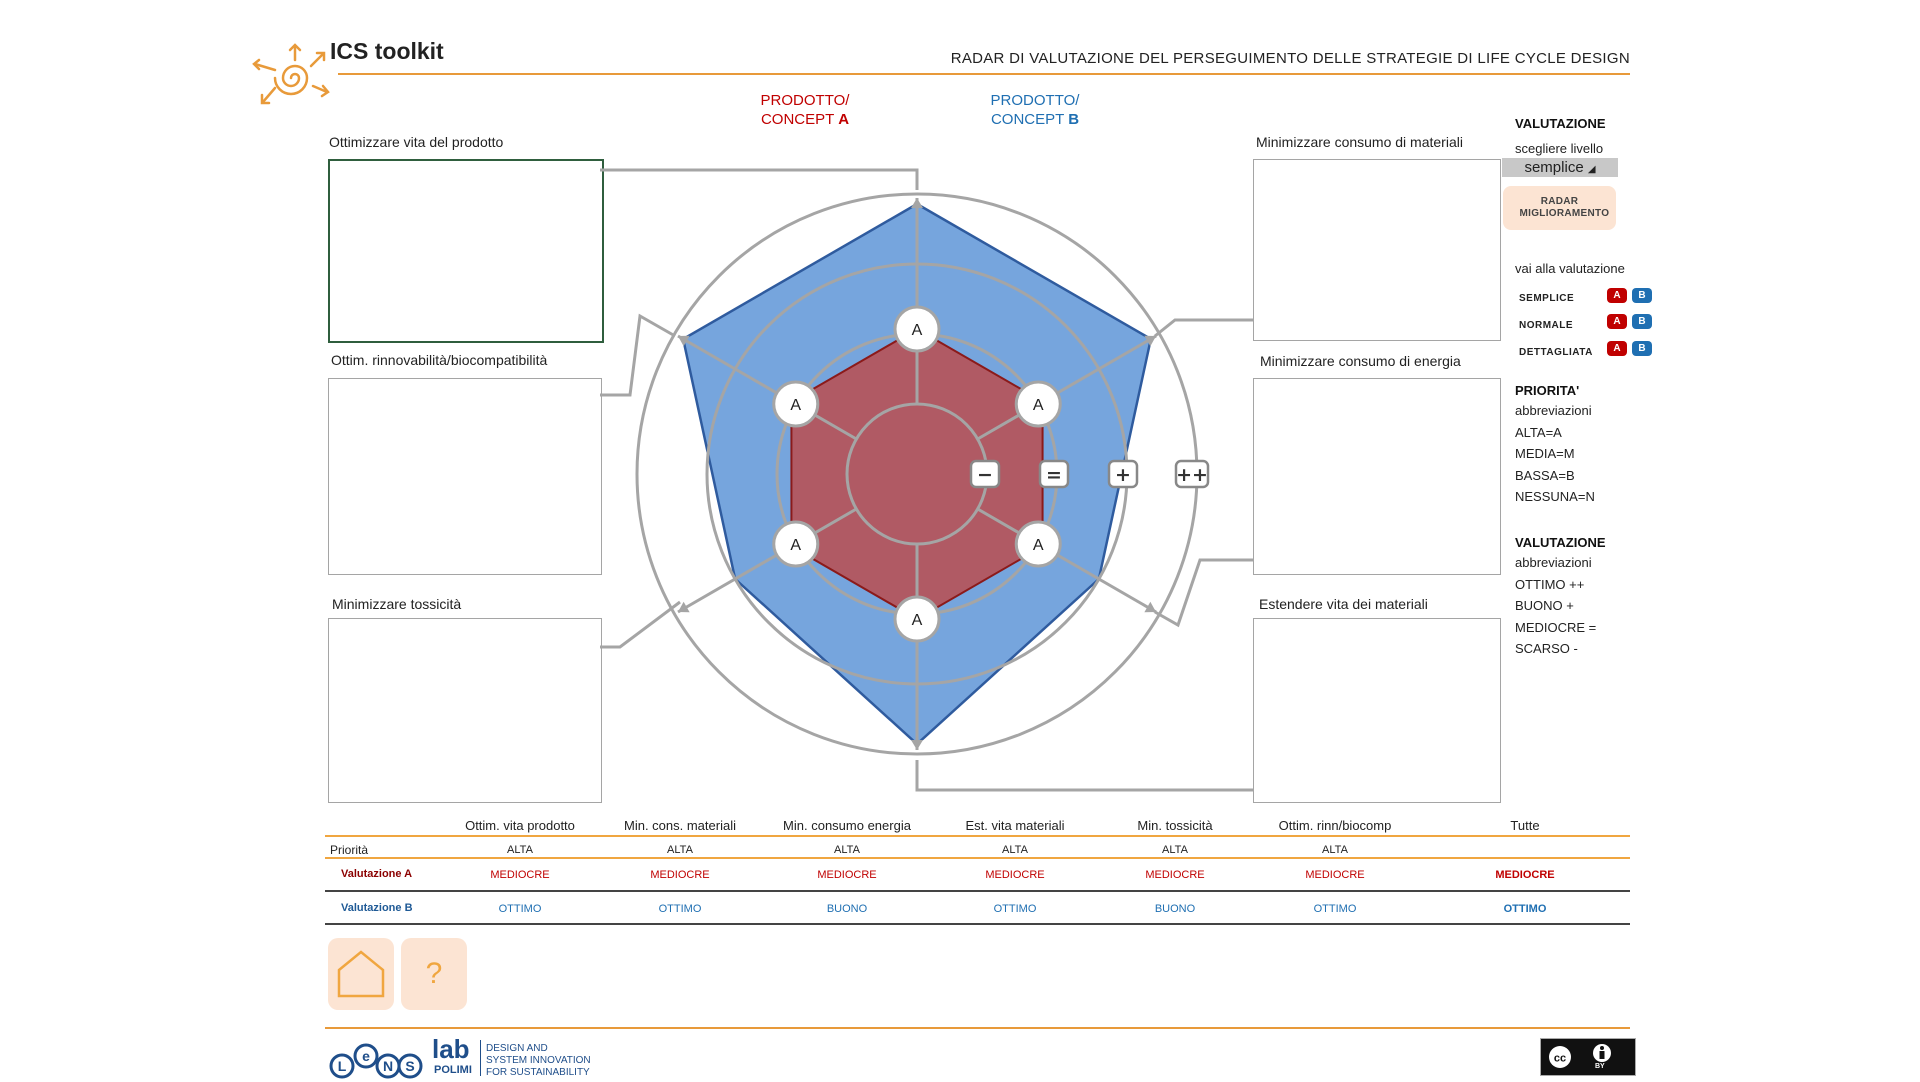 Image resolution: width=1920 pixels, height=1082 pixels. Describe the element at coordinates (1015, 825) in the screenshot. I see `table-column-header: Est. vita materiali` at that location.